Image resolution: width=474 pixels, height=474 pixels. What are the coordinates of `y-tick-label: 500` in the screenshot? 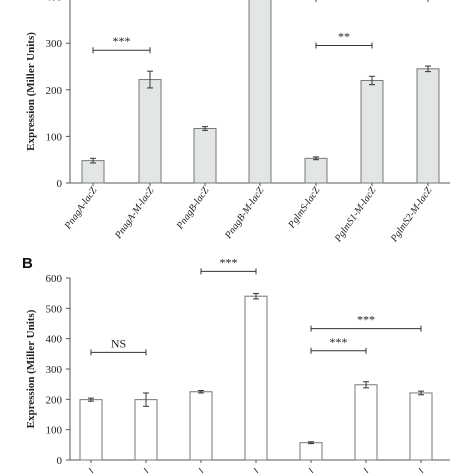 It's located at (54, 309).